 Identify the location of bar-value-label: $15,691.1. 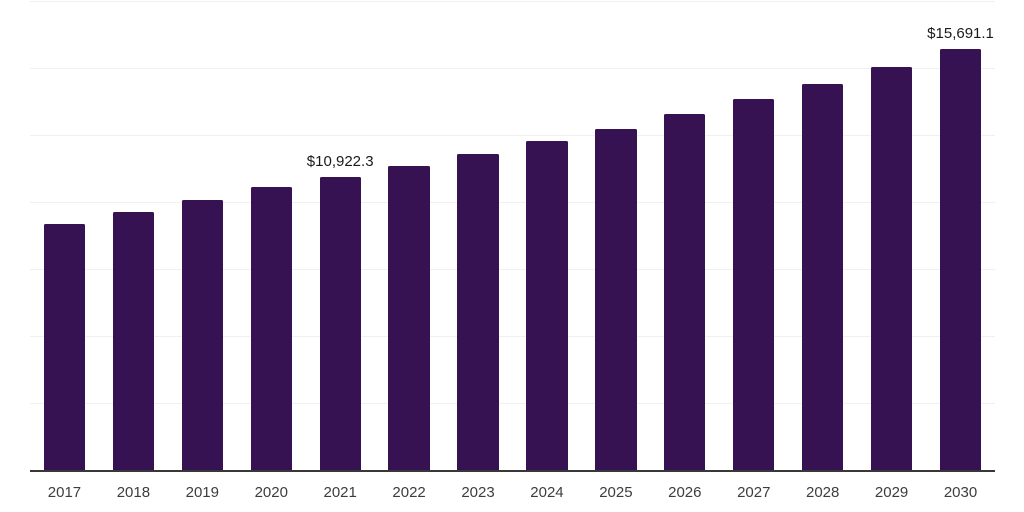
(960, 34).